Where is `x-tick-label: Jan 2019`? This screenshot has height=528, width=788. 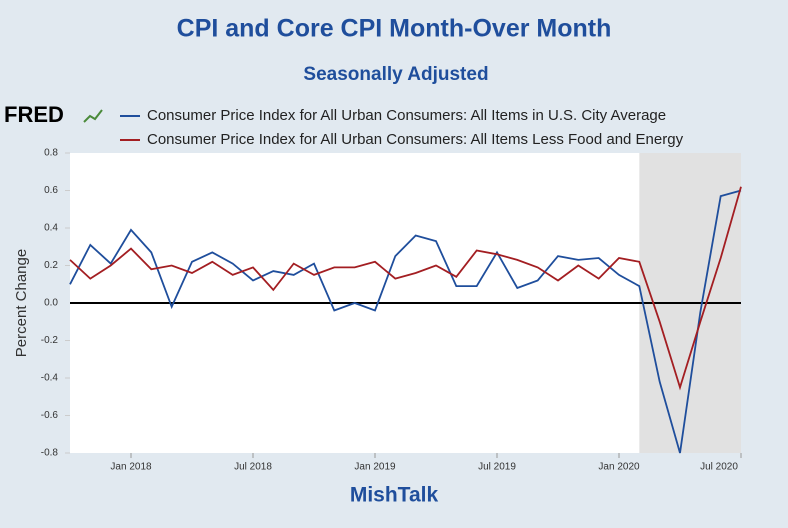 x-tick-label: Jan 2019 is located at coordinates (375, 467).